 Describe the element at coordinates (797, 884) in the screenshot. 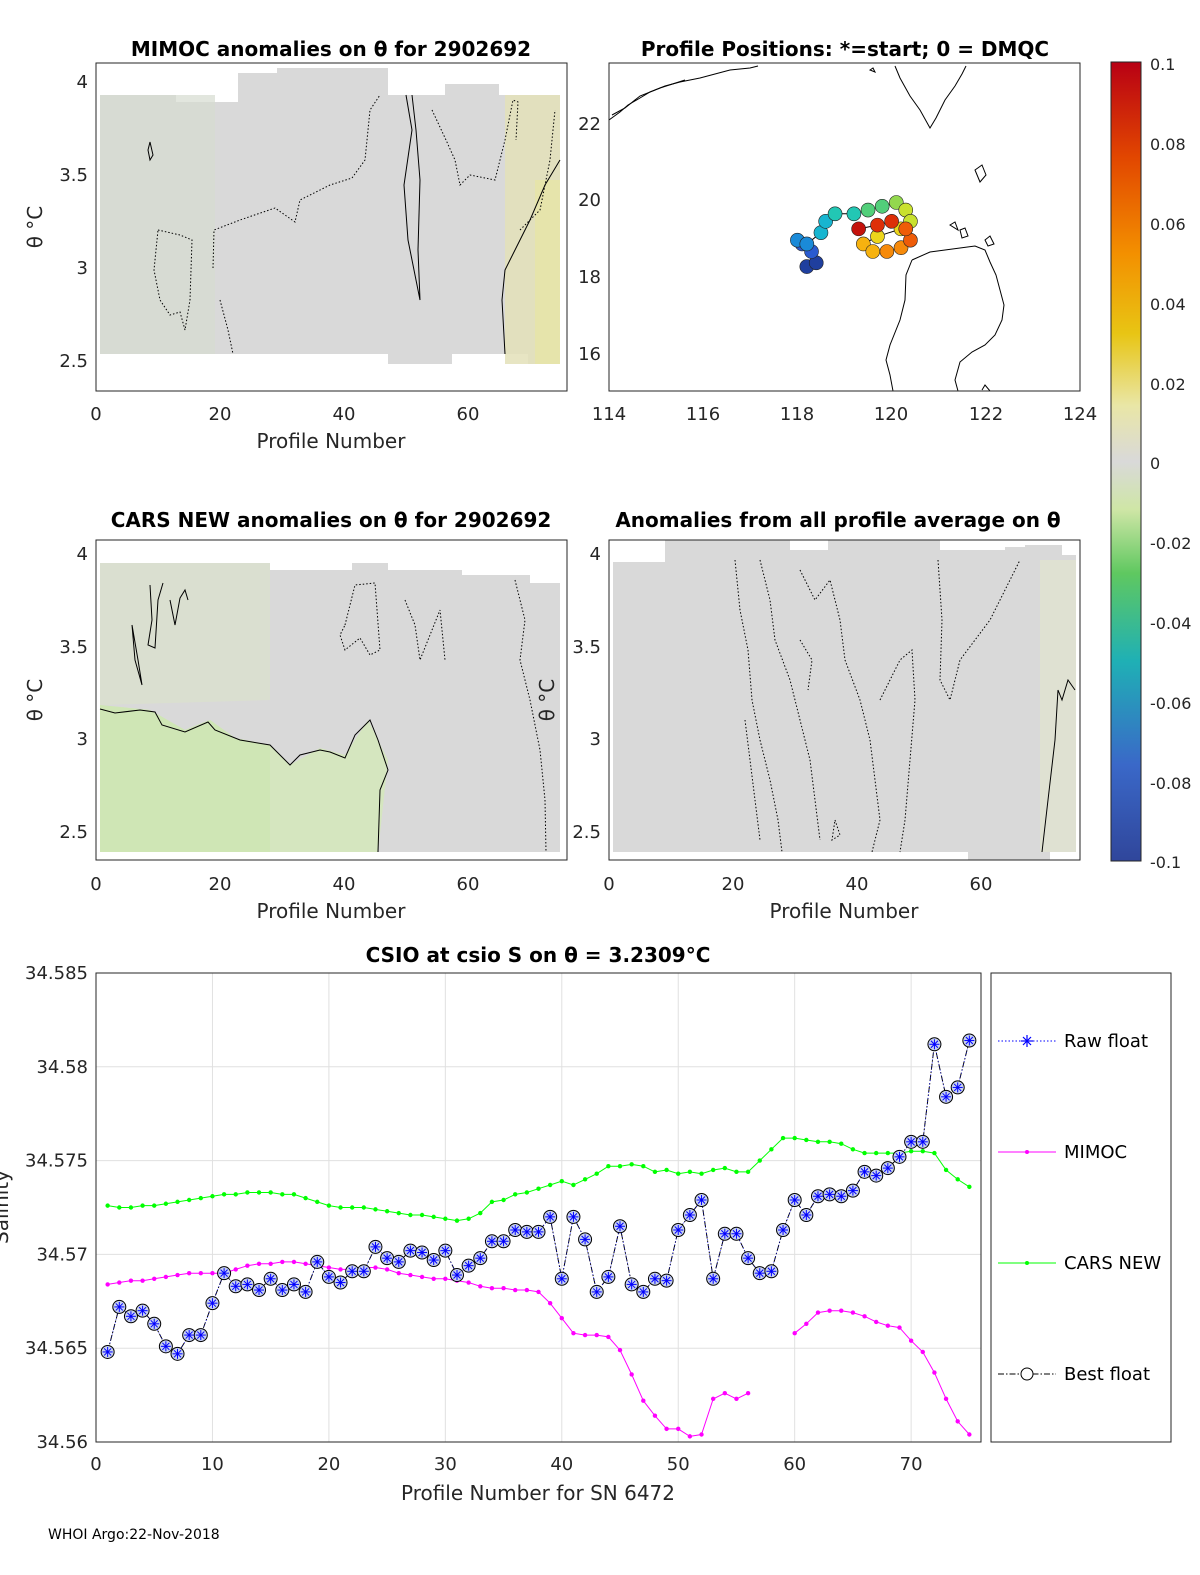

I see `avg-xticks: 0 20 40 60` at that location.